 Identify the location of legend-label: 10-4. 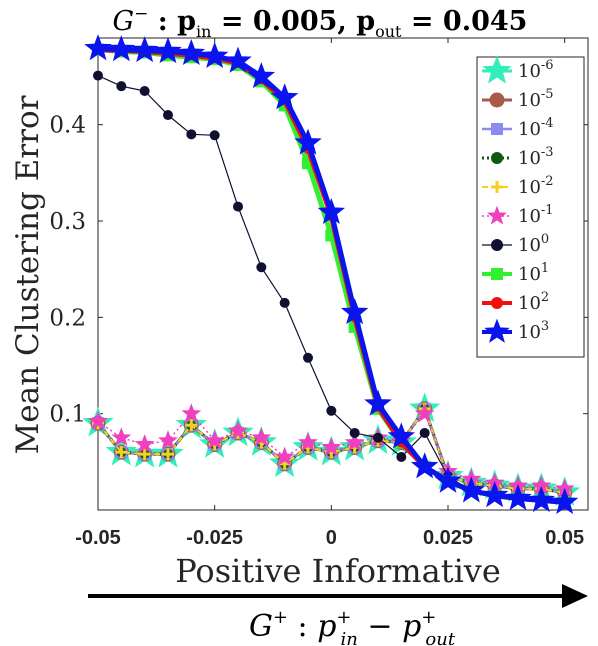
(536, 128).